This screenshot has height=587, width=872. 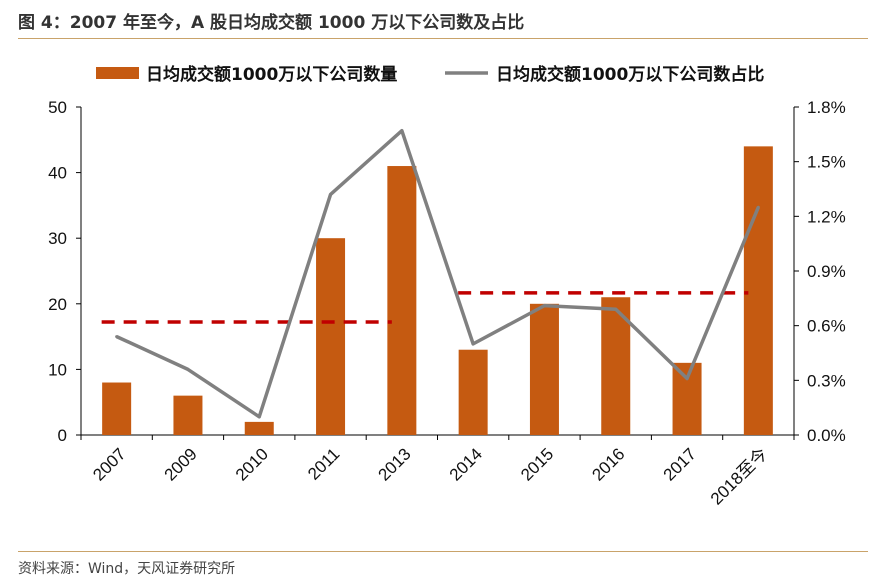 I want to click on x-tick-label: 2013, so click(x=394, y=464).